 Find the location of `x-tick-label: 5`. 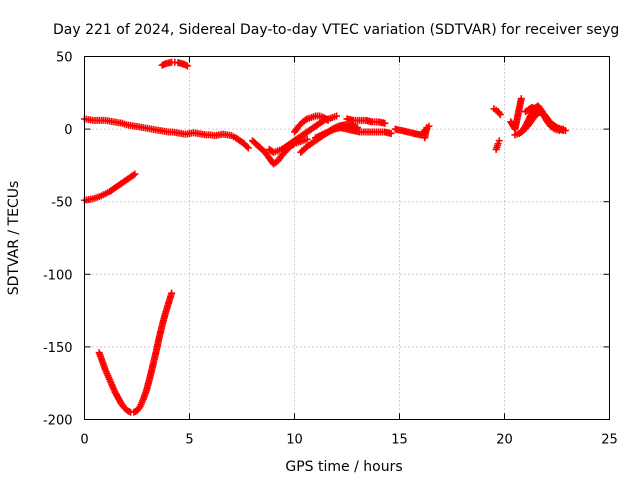

x-tick-label: 5 is located at coordinates (189, 440).